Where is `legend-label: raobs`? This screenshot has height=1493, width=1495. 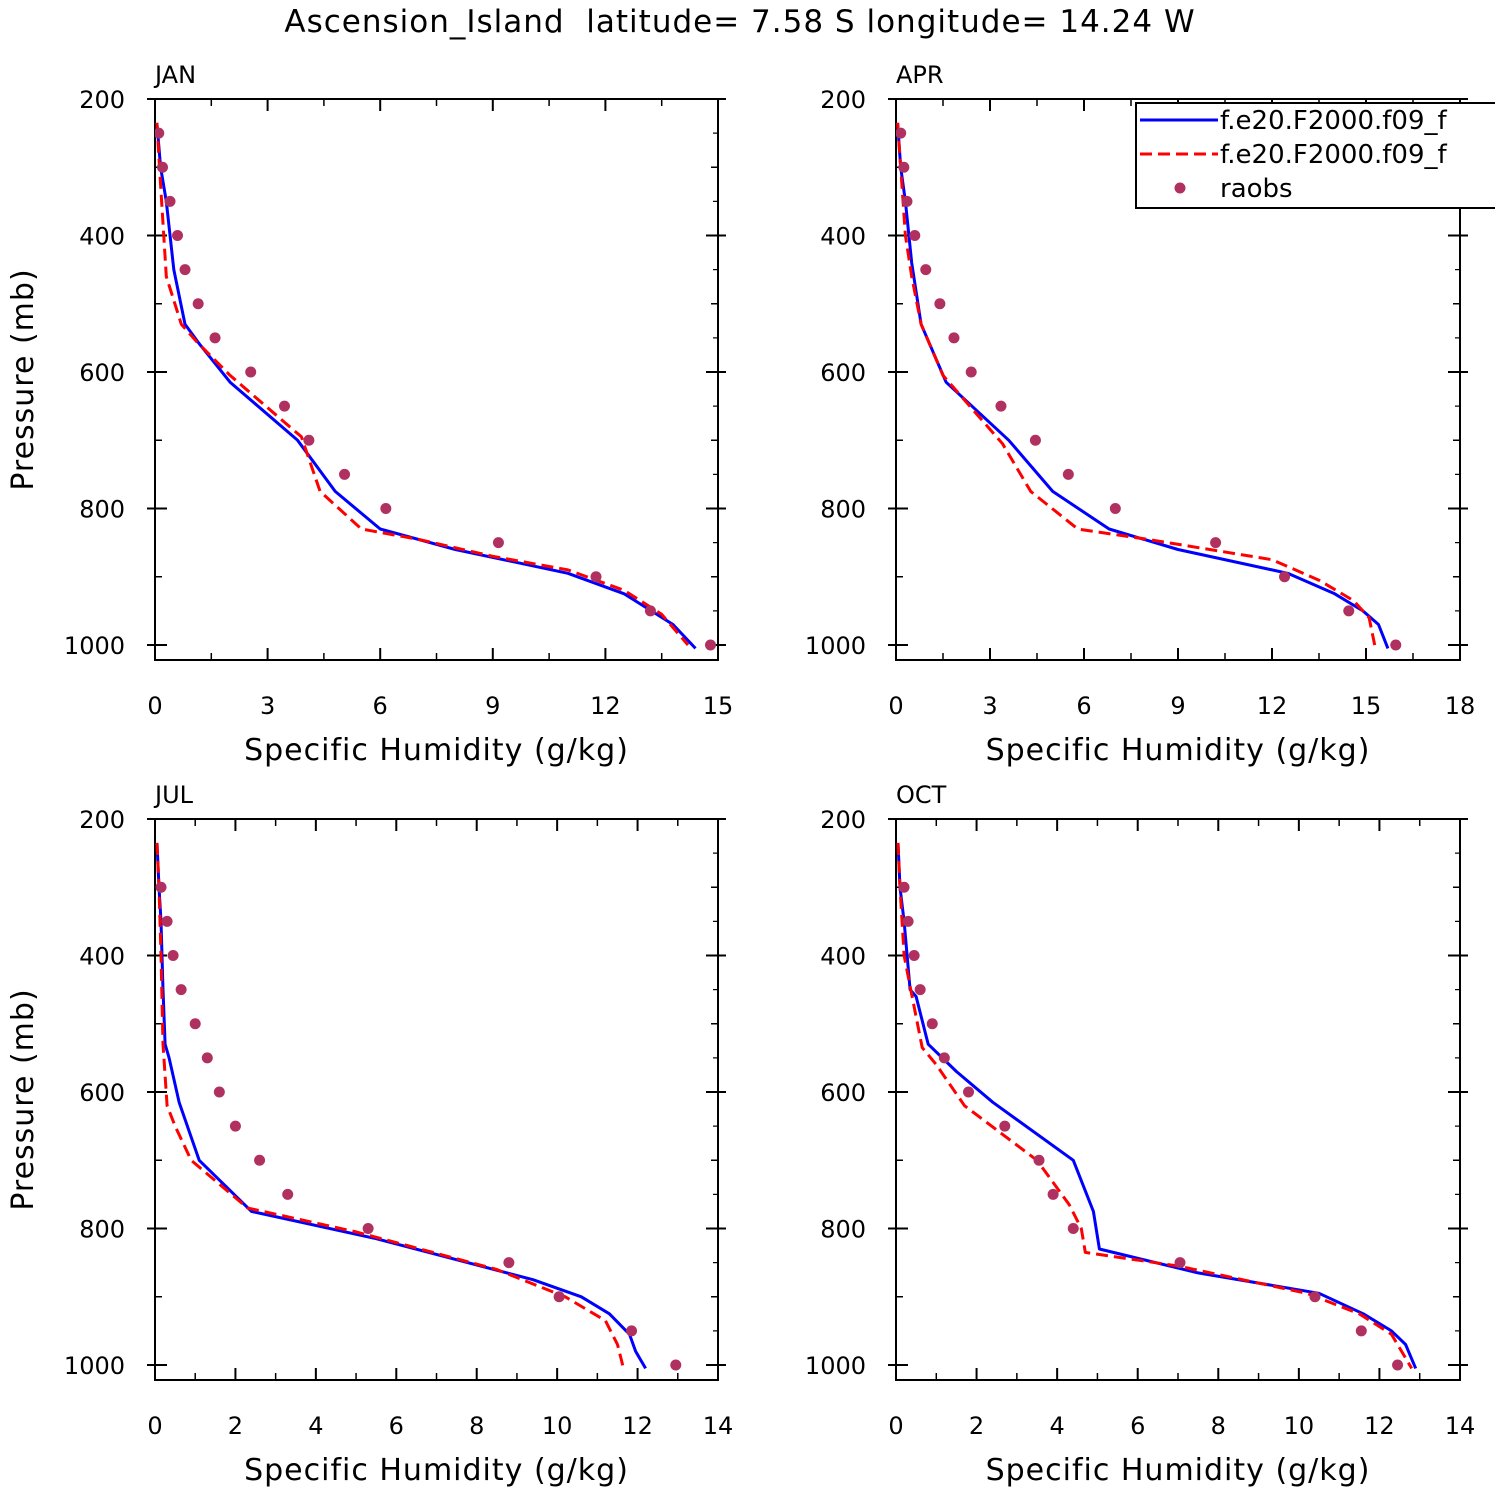
legend-label: raobs is located at coordinates (1256, 189).